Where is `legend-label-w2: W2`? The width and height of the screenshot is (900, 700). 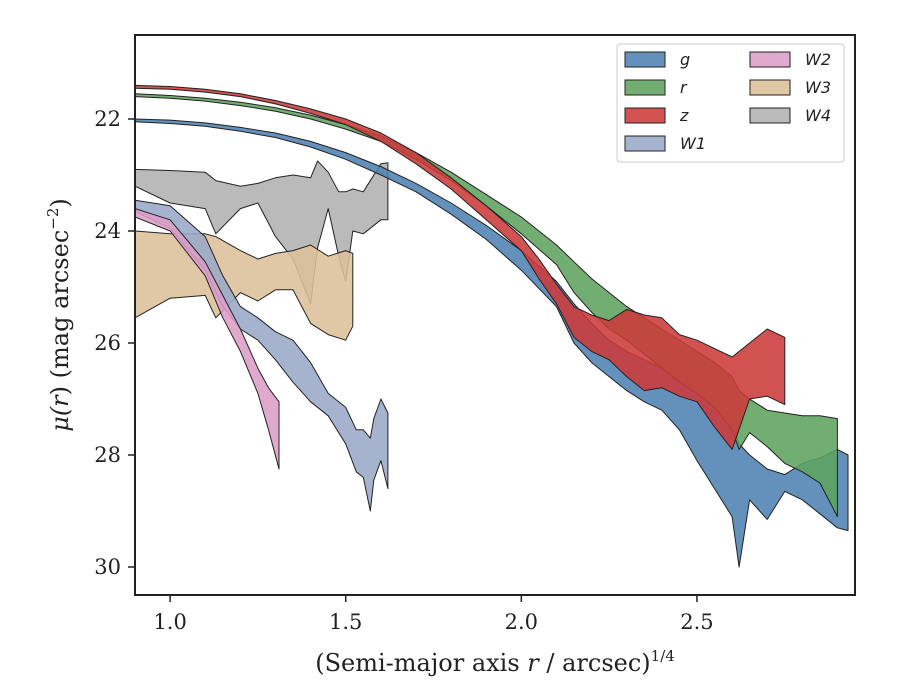 legend-label-w2: W2 is located at coordinates (818, 59).